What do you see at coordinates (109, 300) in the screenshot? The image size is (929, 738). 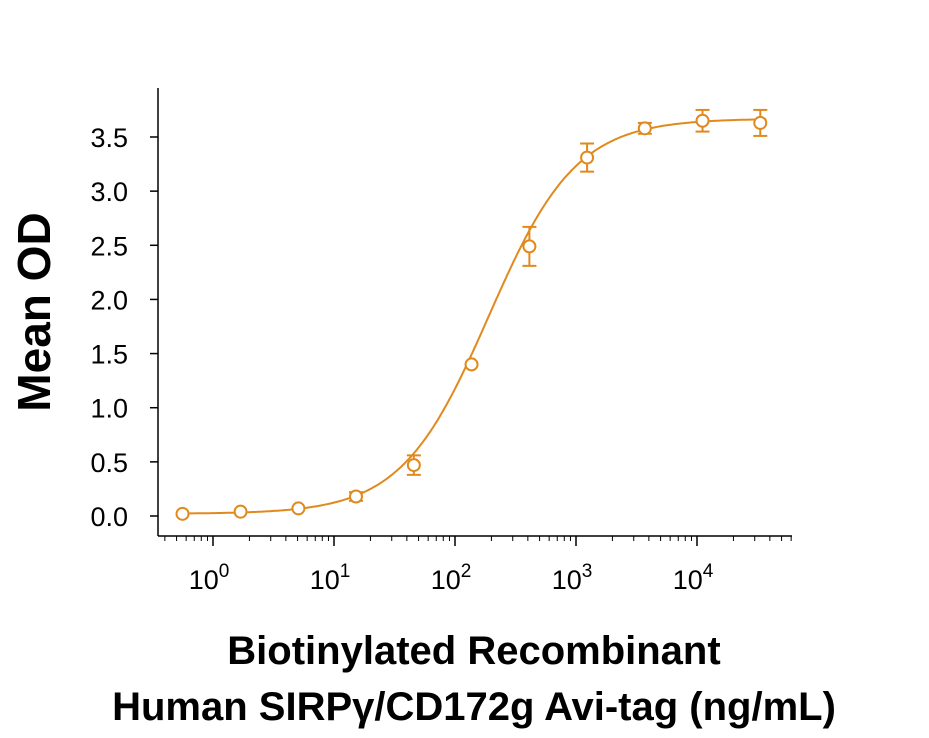 I see `y-tick-label: 2.0` at bounding box center [109, 300].